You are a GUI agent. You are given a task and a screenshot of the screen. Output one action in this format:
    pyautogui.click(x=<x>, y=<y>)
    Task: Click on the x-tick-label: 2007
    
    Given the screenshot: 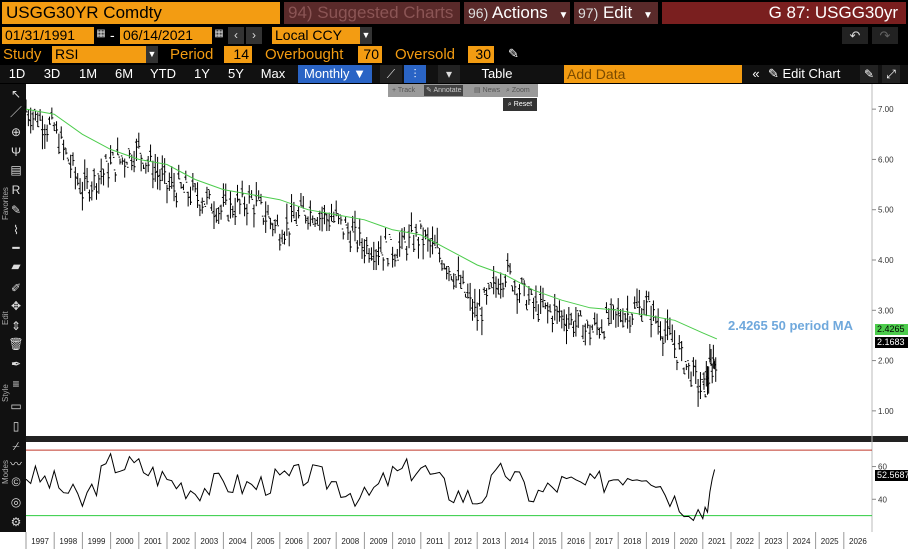 What is the action you would take?
    pyautogui.click(x=322, y=541)
    